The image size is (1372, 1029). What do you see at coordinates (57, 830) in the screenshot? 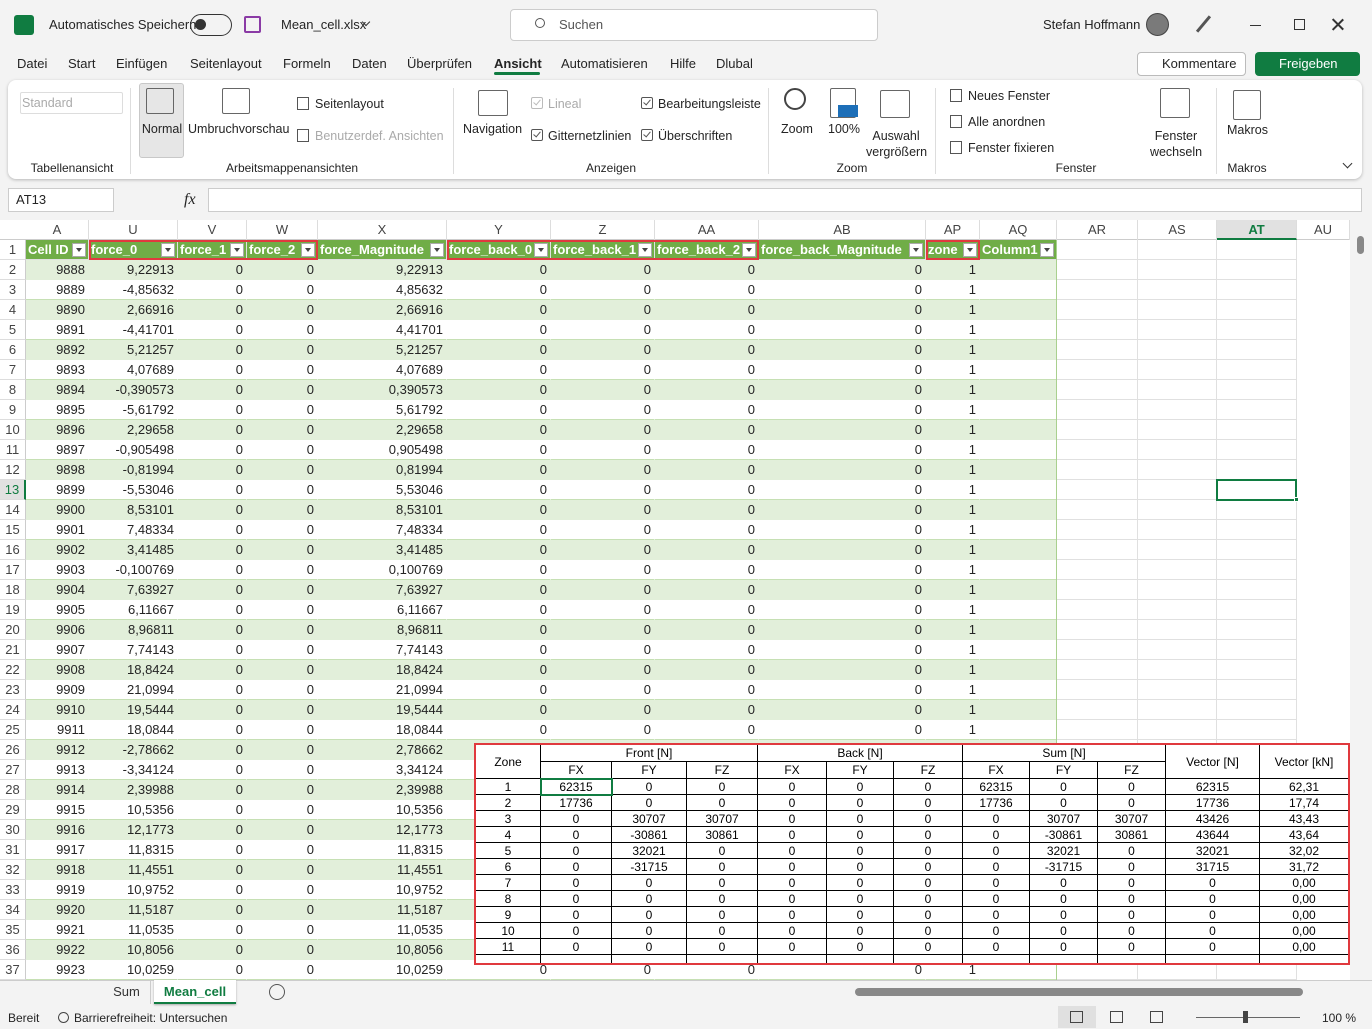
I see `cell: 9916` at bounding box center [57, 830].